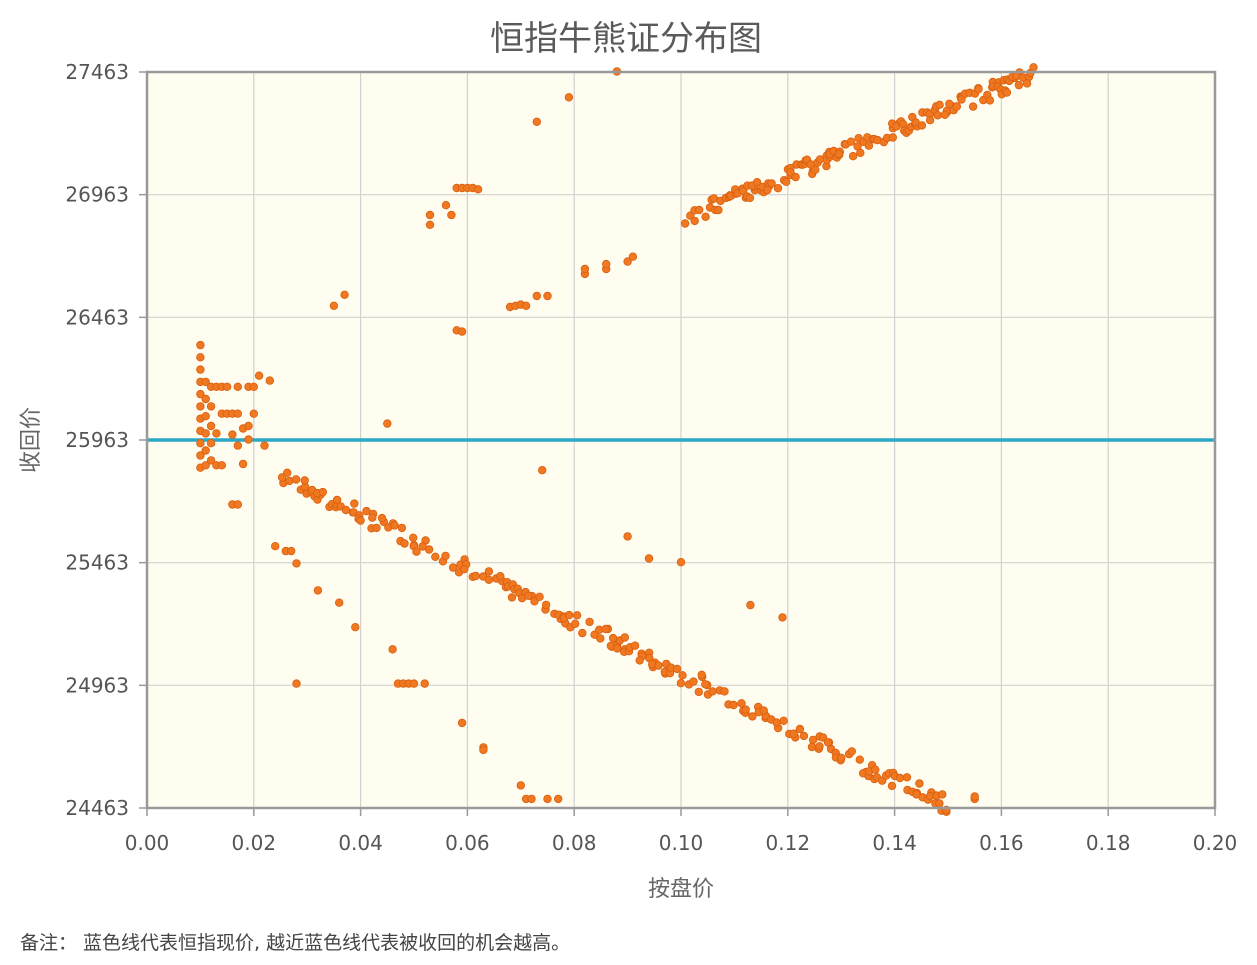 The width and height of the screenshot is (1257, 965). What do you see at coordinates (97, 563) in the screenshot?
I see `y-tick-label: 25463` at bounding box center [97, 563].